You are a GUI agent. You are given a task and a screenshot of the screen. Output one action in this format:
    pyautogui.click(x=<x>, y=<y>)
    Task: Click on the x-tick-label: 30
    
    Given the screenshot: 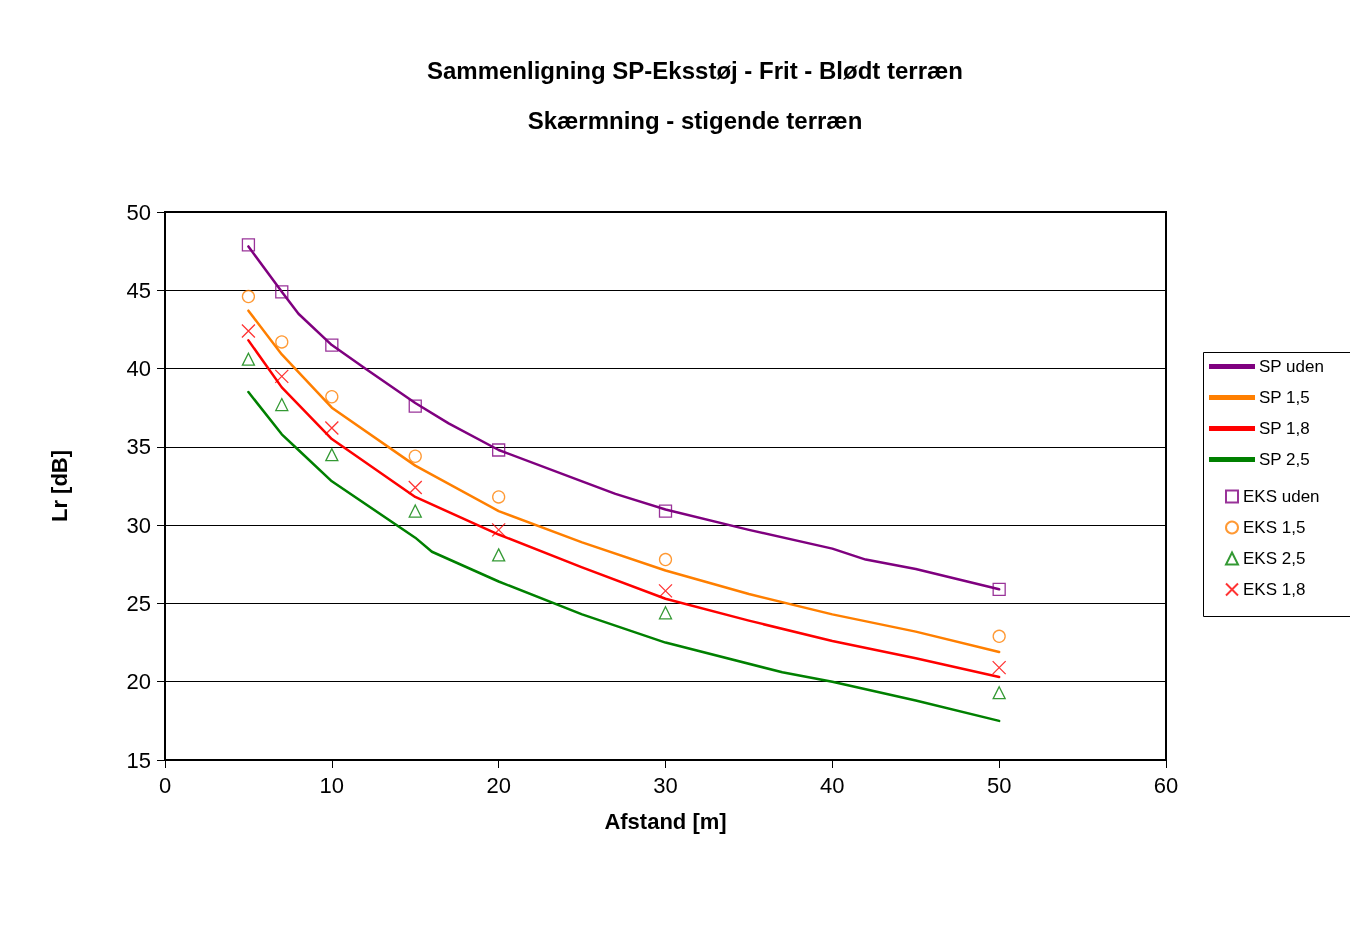 What is the action you would take?
    pyautogui.click(x=665, y=785)
    